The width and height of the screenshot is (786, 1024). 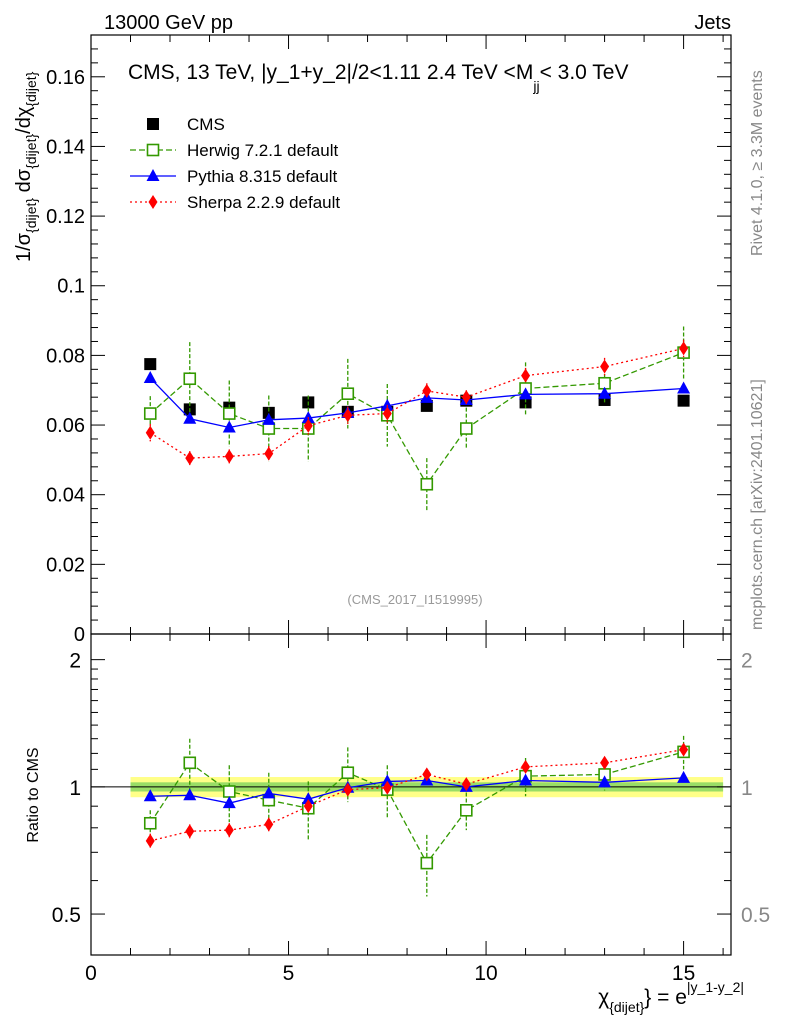 What do you see at coordinates (168, 23) in the screenshot?
I see `energy-label: 13000 GeV pp` at bounding box center [168, 23].